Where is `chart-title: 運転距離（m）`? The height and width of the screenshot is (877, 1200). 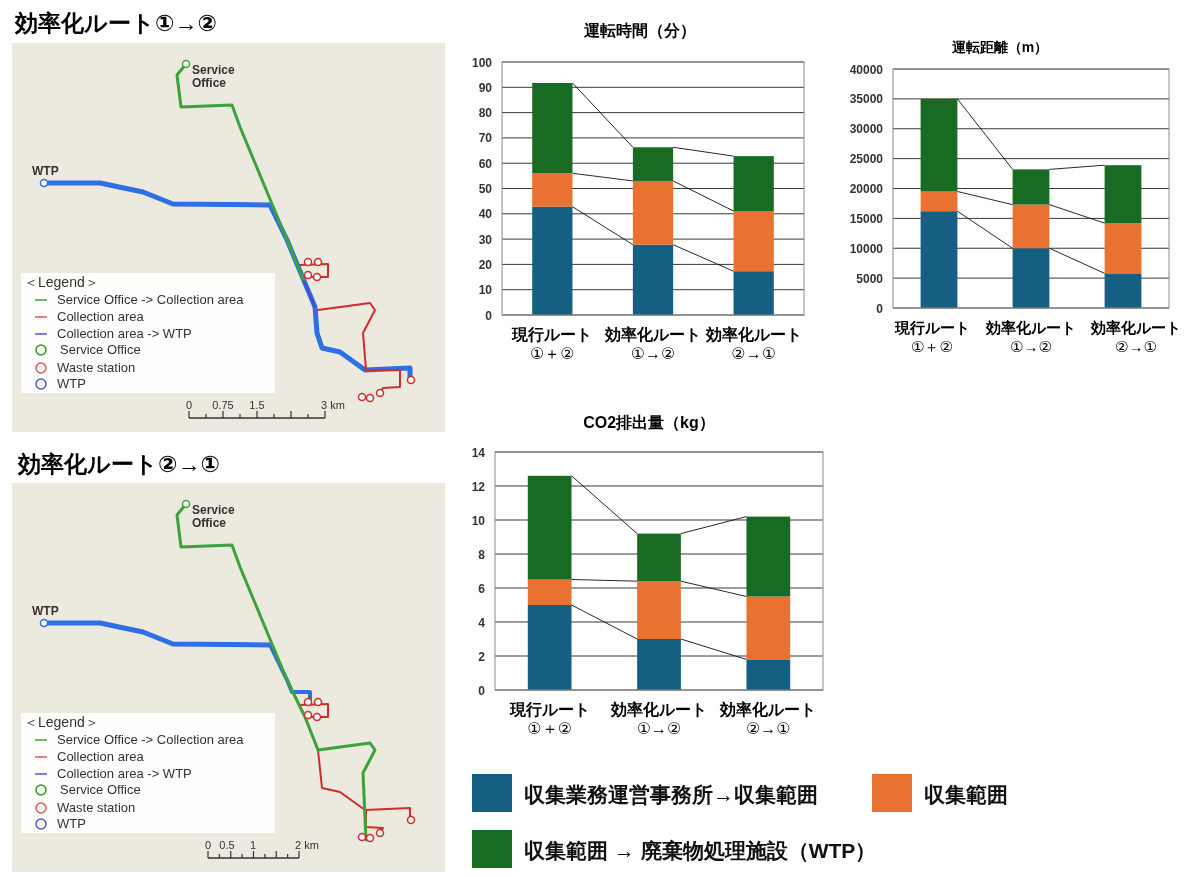 chart-title: 運転距離（m） is located at coordinates (999, 47).